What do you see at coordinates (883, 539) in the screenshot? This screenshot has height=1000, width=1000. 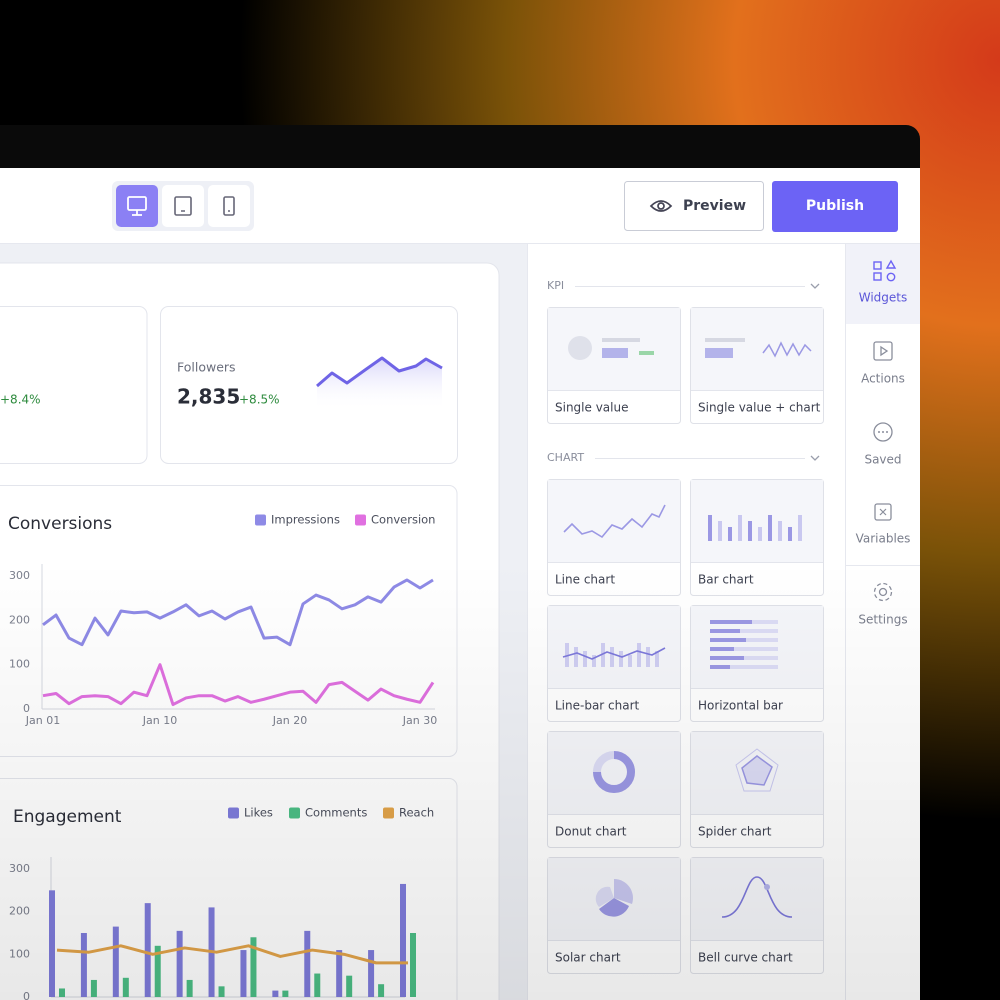 I see `sidebar-label: Variables` at bounding box center [883, 539].